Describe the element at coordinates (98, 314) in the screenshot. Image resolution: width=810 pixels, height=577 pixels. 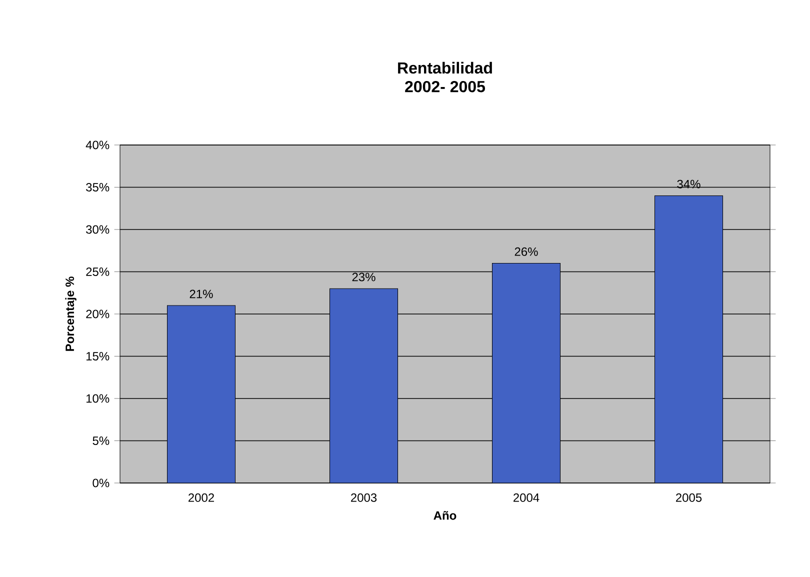
I see `y-tick-label: 20%` at that location.